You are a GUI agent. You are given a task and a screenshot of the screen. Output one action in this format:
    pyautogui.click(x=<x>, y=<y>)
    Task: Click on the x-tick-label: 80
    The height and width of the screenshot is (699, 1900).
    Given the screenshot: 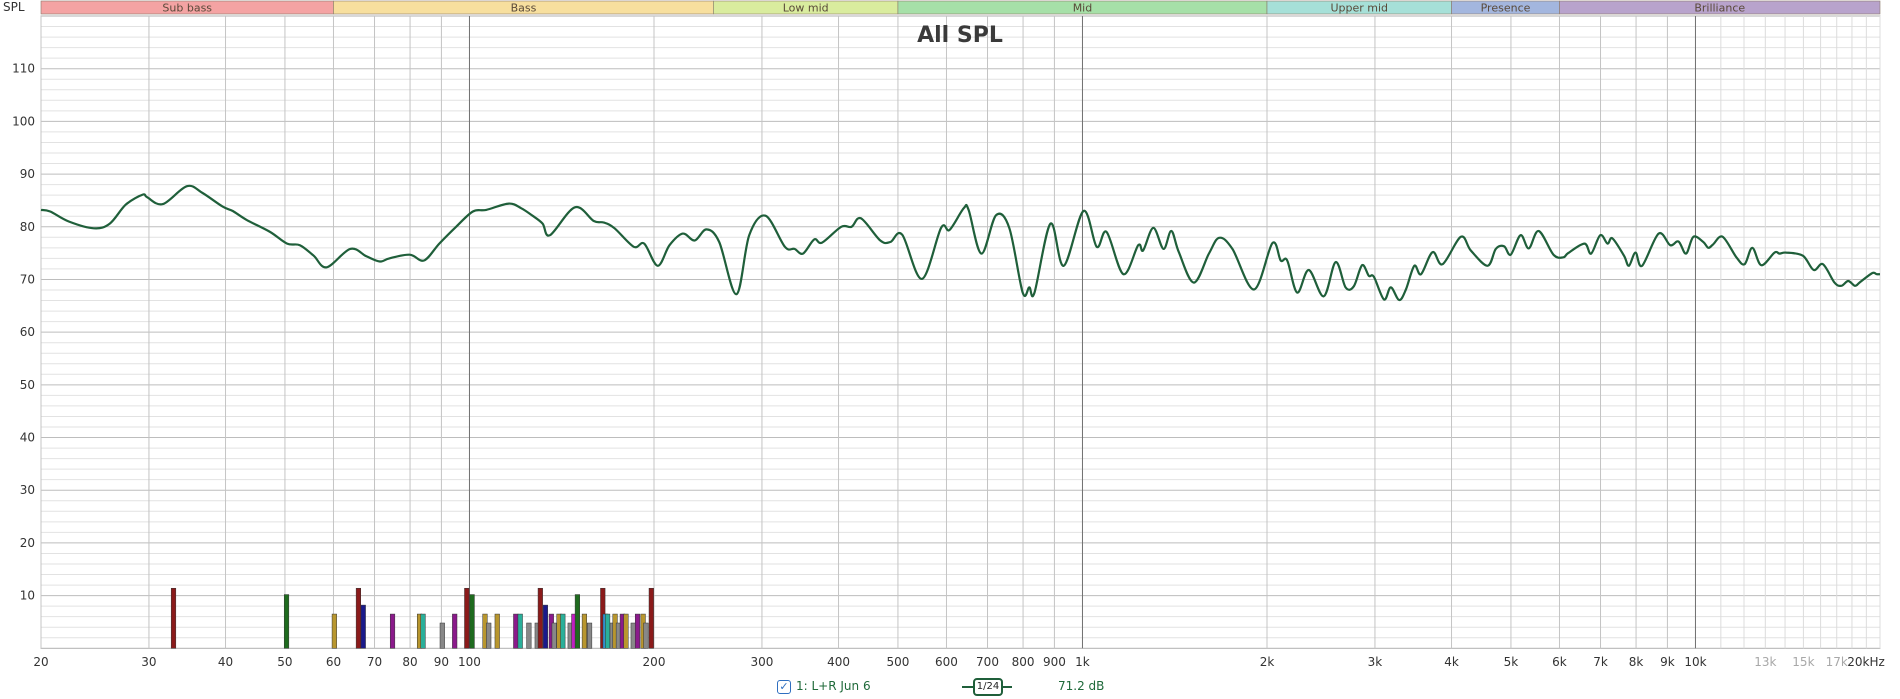 What is the action you would take?
    pyautogui.click(x=409, y=662)
    